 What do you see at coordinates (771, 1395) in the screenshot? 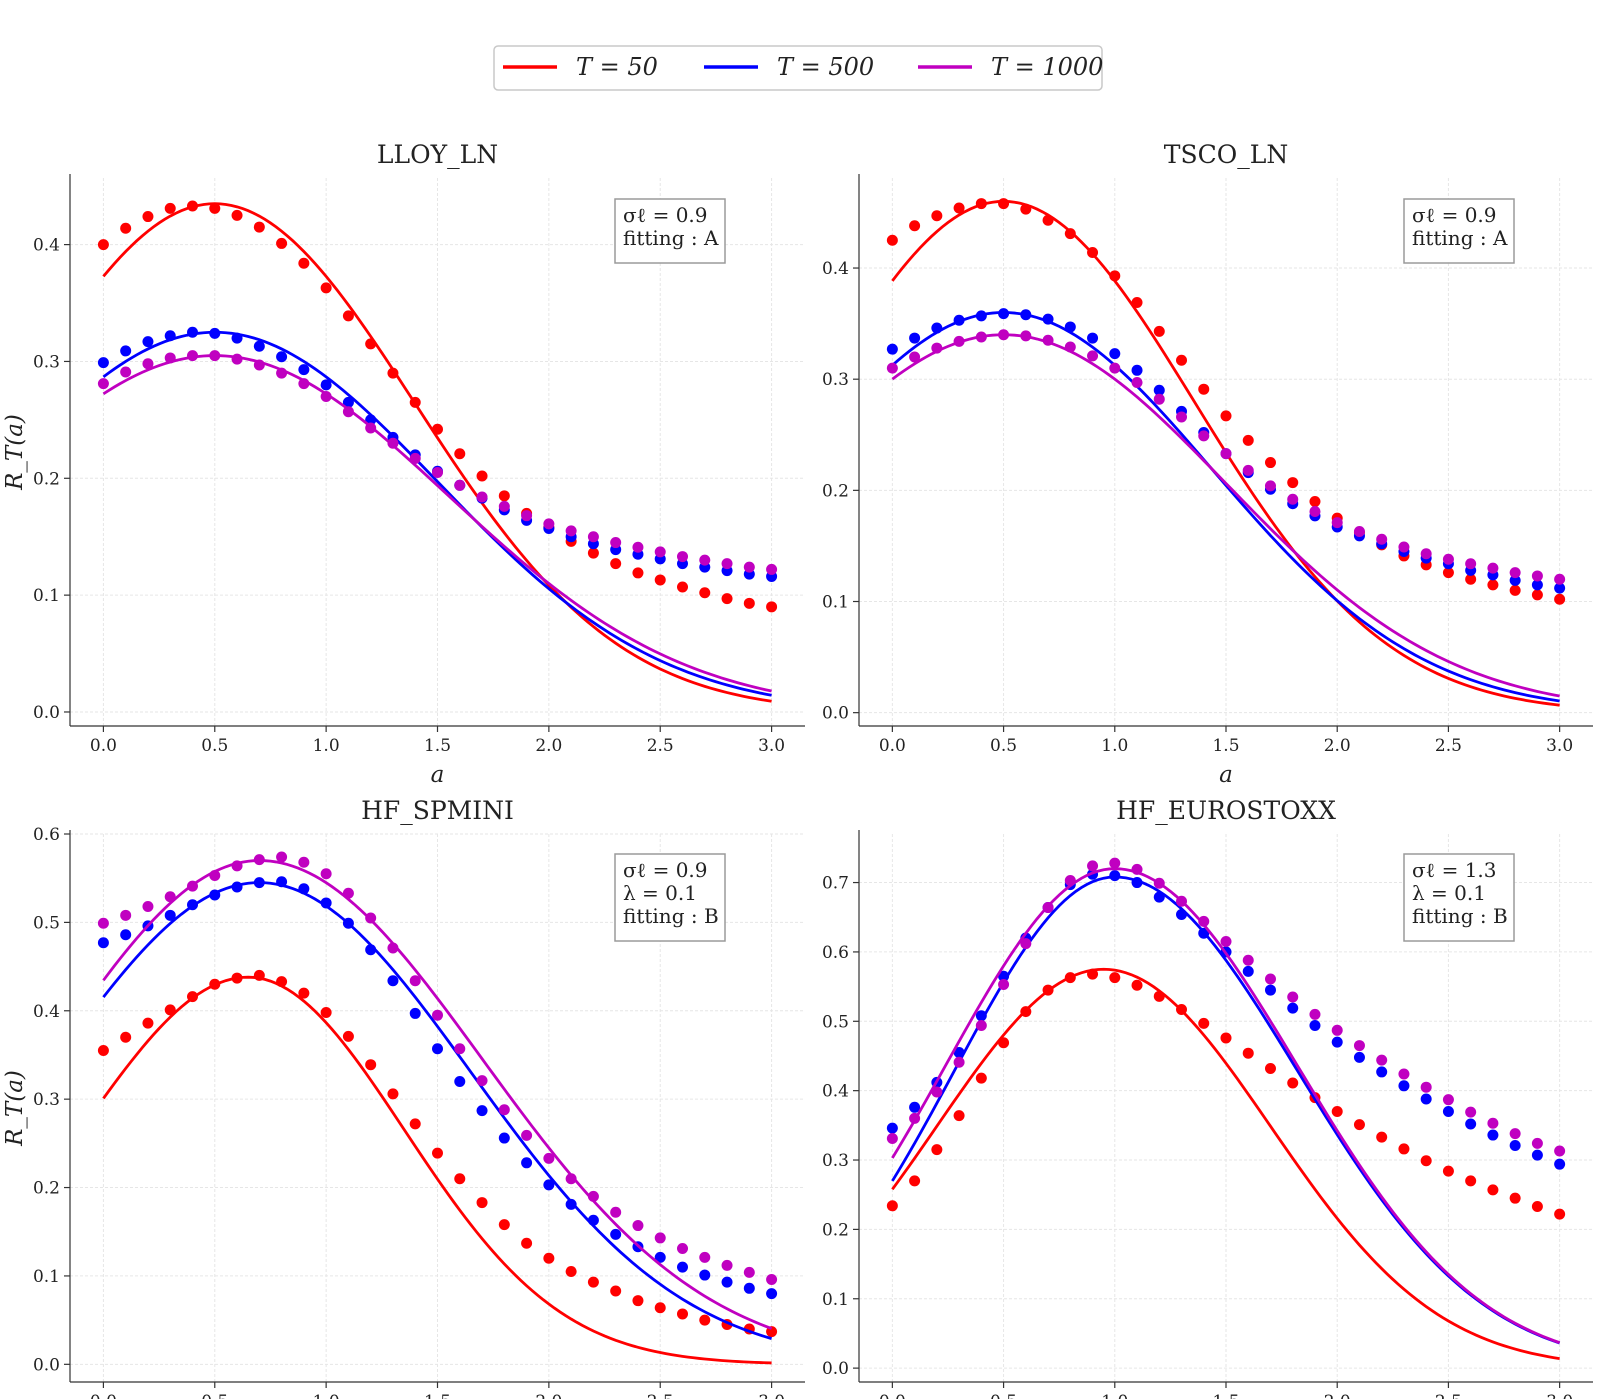
I see `x-tick-label: 3.0` at bounding box center [771, 1395].